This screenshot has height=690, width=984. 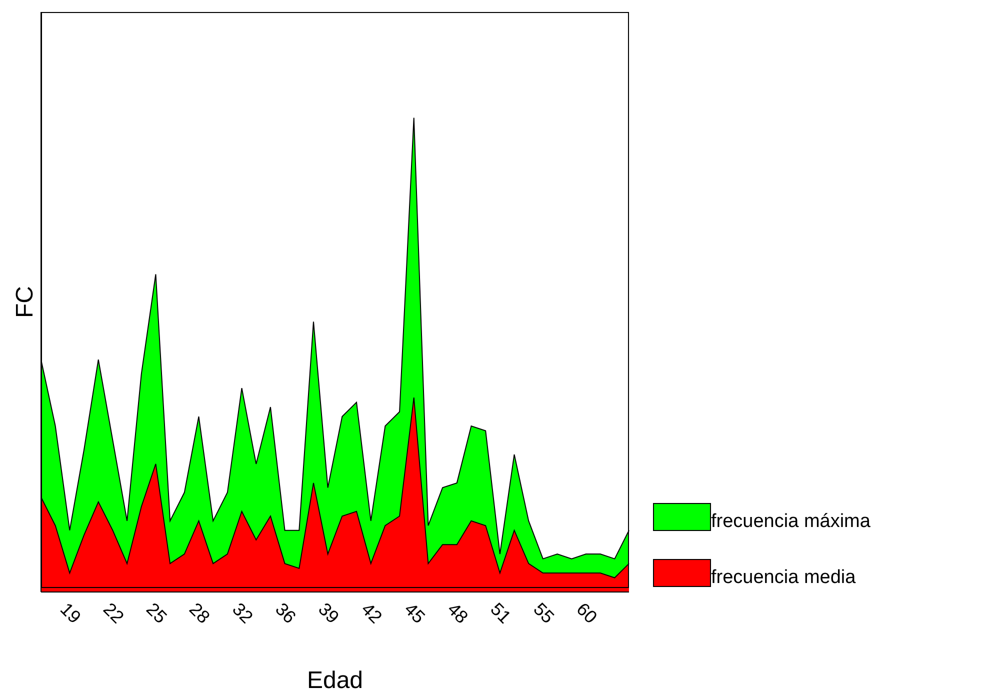 I want to click on legend-label: frecuencia máxima, so click(x=790, y=521).